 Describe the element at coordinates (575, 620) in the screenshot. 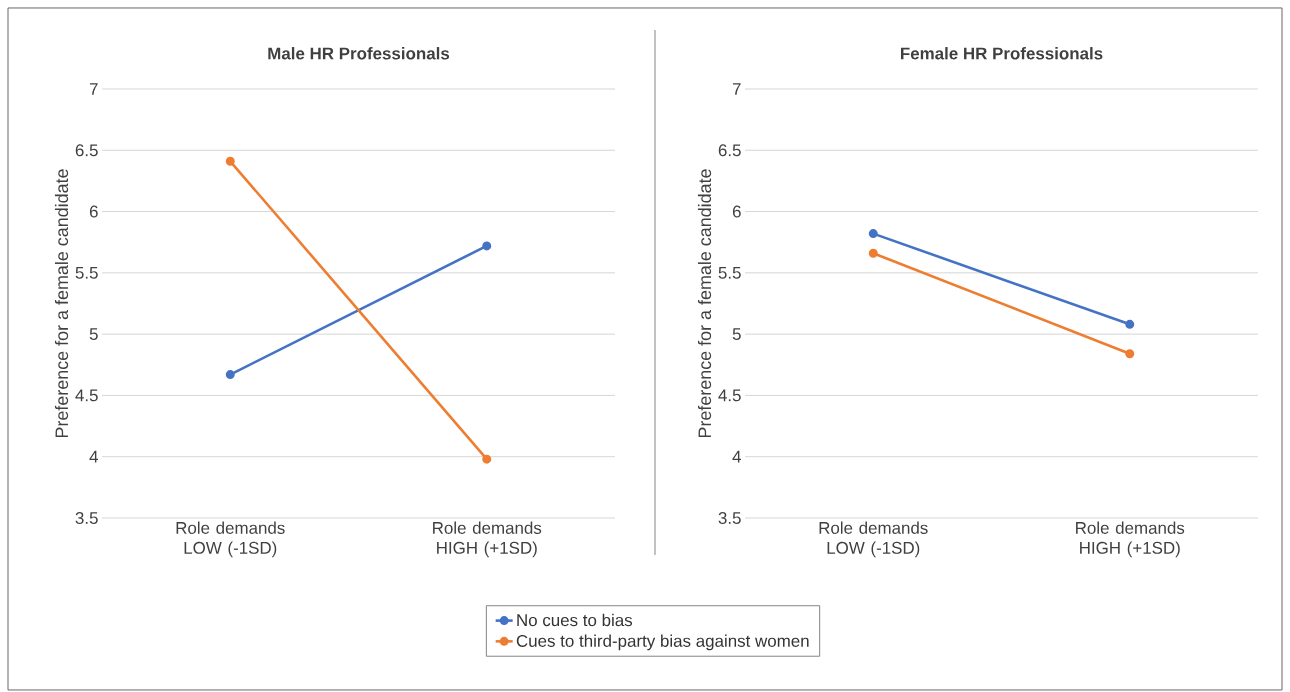

I see `legend-label: No cues to bias` at that location.